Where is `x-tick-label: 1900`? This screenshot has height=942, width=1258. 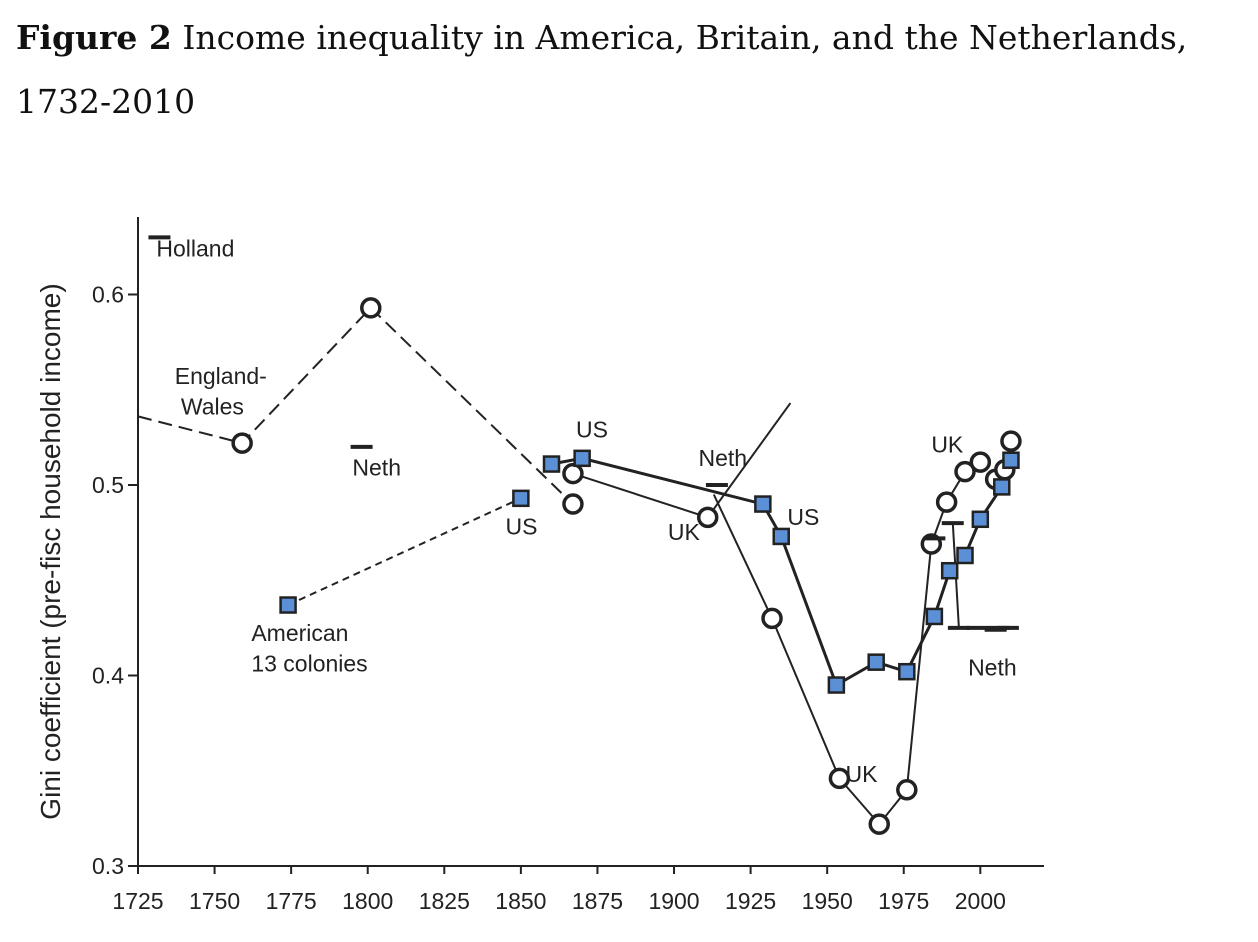
x-tick-label: 1900 is located at coordinates (673, 901).